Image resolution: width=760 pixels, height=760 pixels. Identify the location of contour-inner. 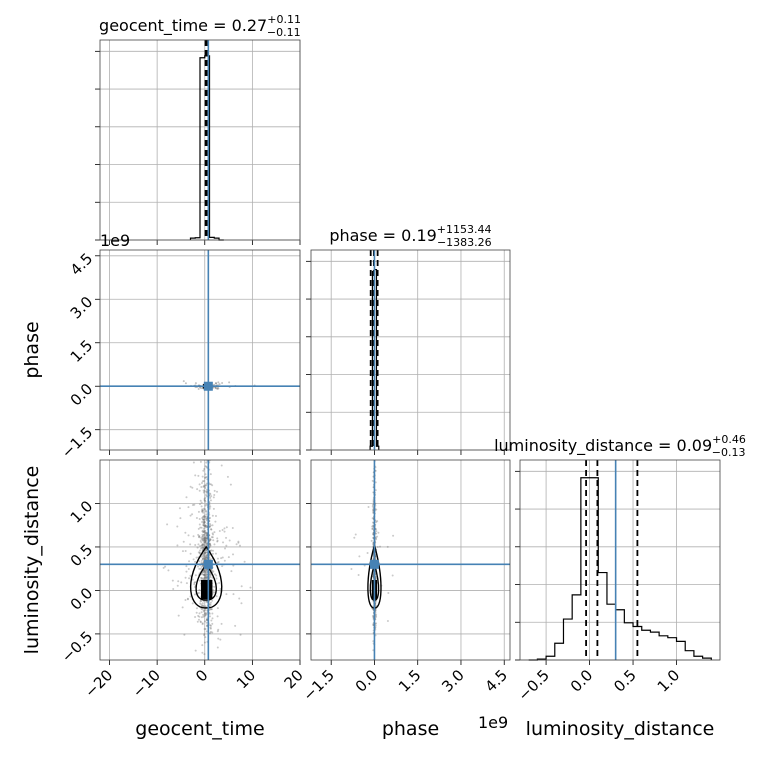
(206, 582).